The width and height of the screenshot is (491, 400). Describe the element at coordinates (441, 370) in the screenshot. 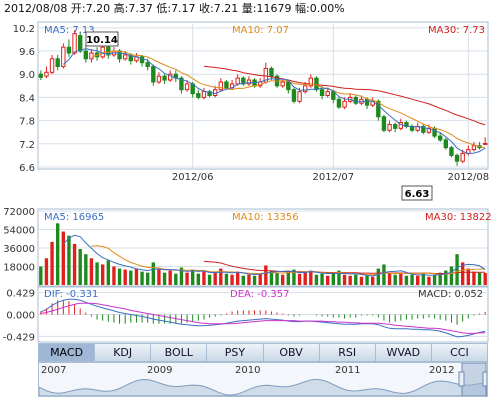

I see `overview-year-label: 2012` at that location.